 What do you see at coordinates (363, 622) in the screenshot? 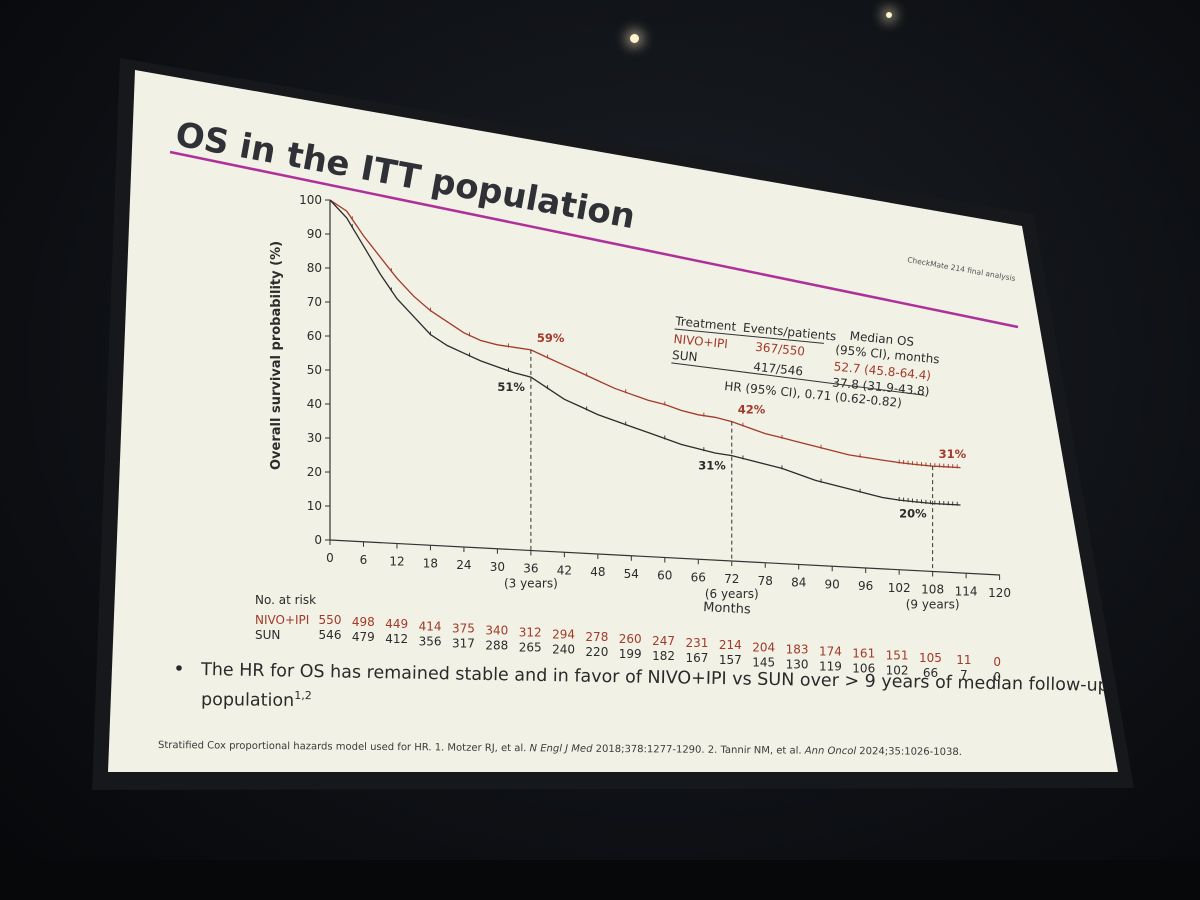
I see `at-risk-value: 498` at bounding box center [363, 622].